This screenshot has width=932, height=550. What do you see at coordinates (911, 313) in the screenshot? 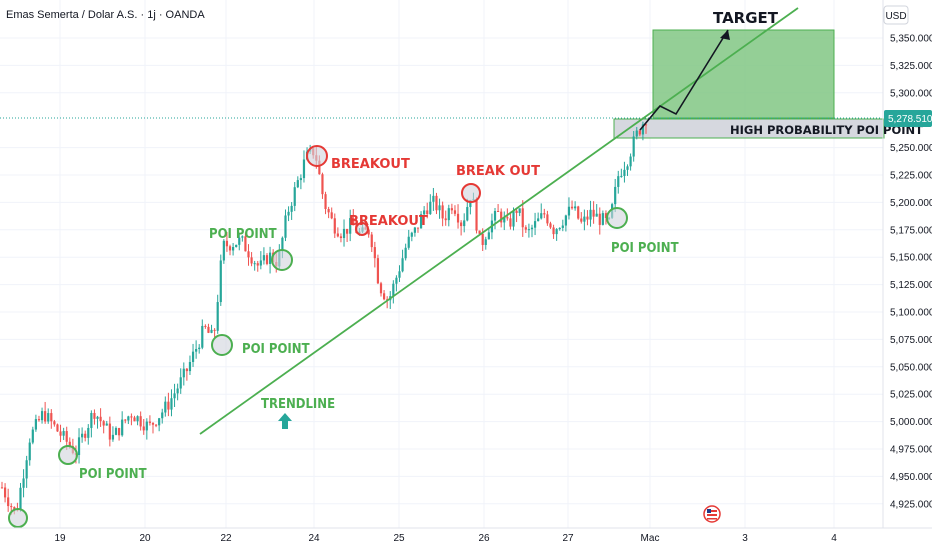
I see `price-tick-label: 5,100.000` at bounding box center [911, 313].